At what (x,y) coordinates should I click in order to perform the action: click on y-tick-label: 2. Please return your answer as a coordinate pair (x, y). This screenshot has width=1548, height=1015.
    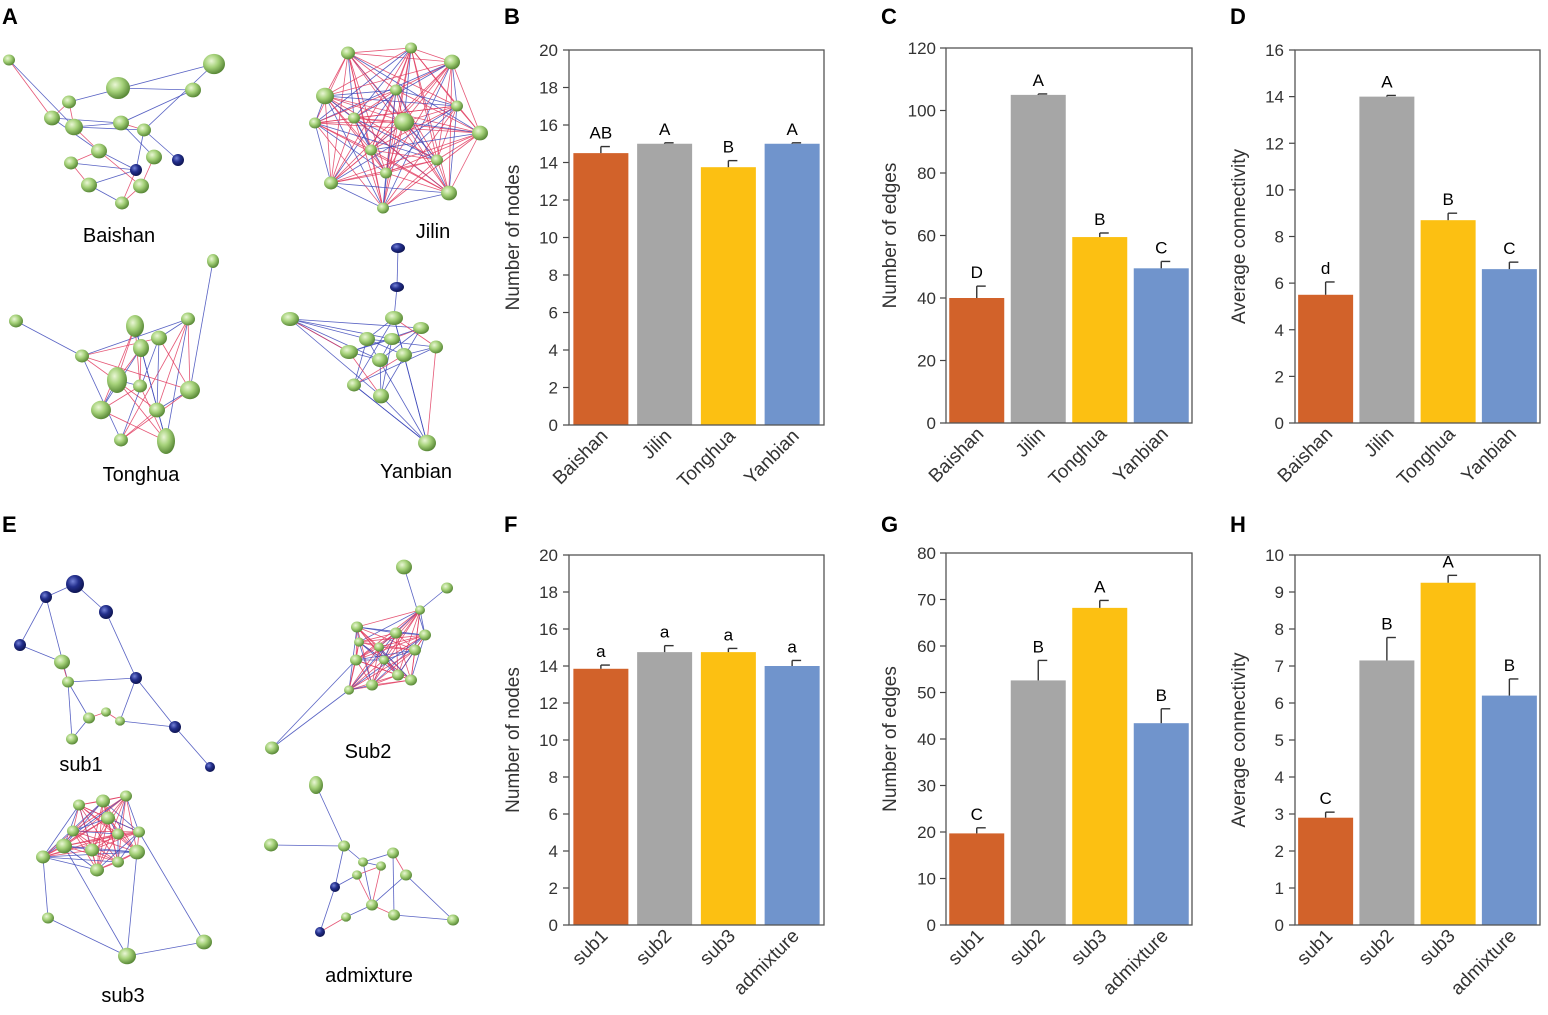
    Looking at the image, I should click on (1279, 376).